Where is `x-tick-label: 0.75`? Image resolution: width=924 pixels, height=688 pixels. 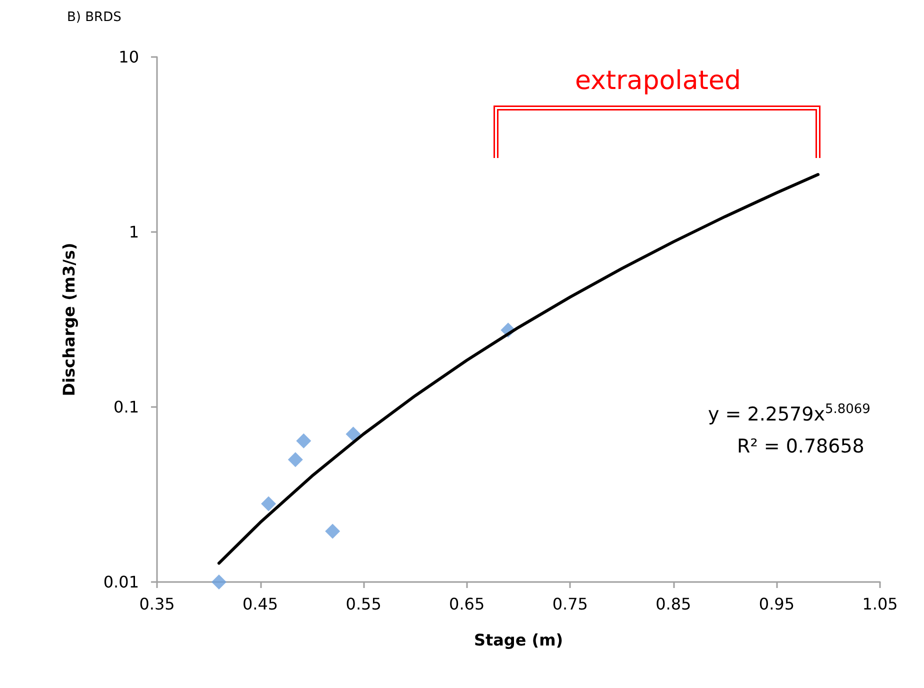 x-tick-label: 0.75 is located at coordinates (570, 604).